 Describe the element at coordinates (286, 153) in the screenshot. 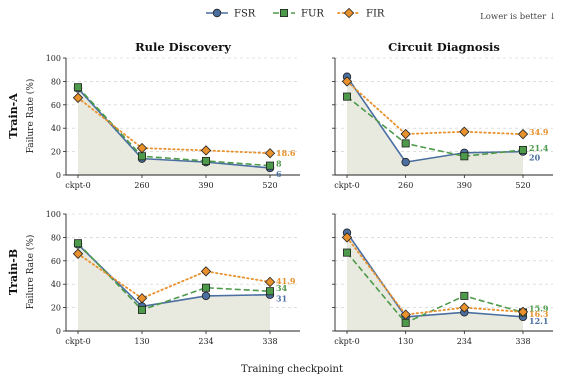

I see `end-label-fir: 18.6` at that location.